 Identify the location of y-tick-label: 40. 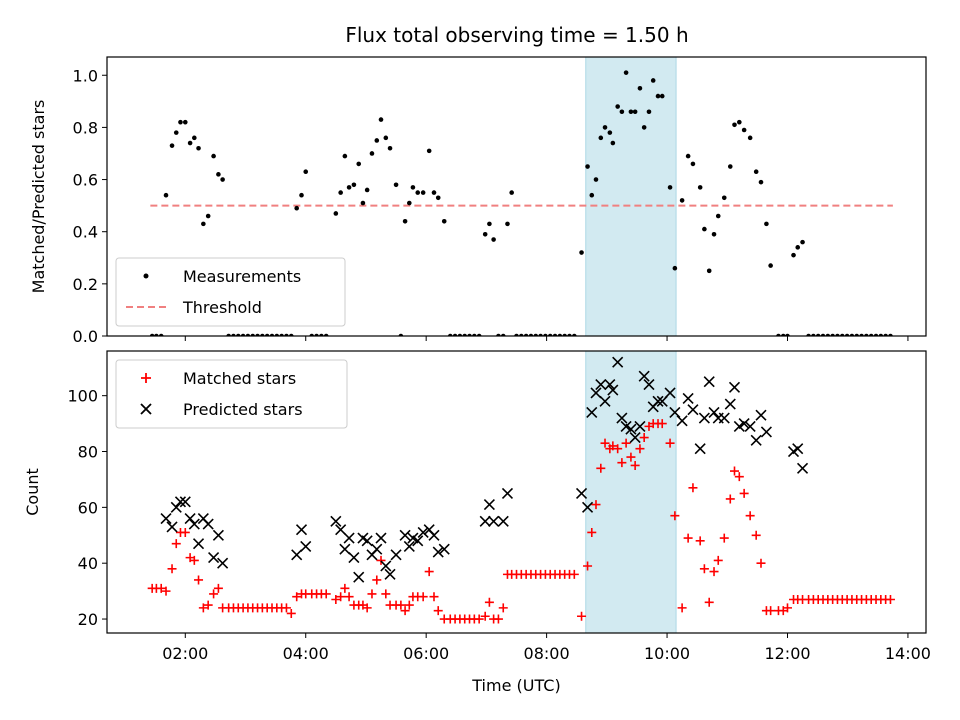
(88, 563).